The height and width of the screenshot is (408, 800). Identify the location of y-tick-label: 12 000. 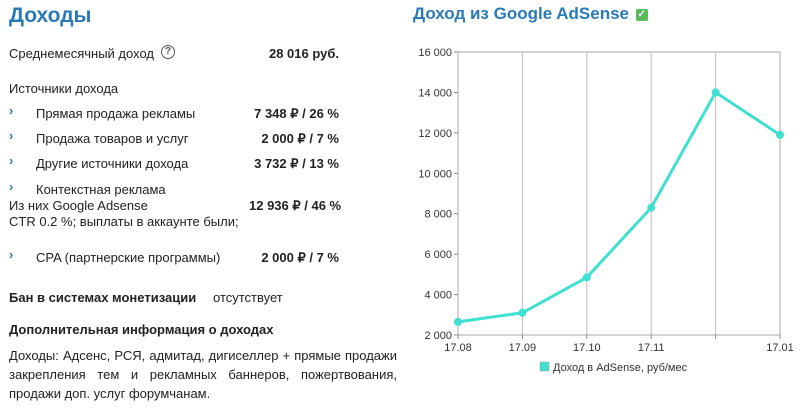
(435, 134).